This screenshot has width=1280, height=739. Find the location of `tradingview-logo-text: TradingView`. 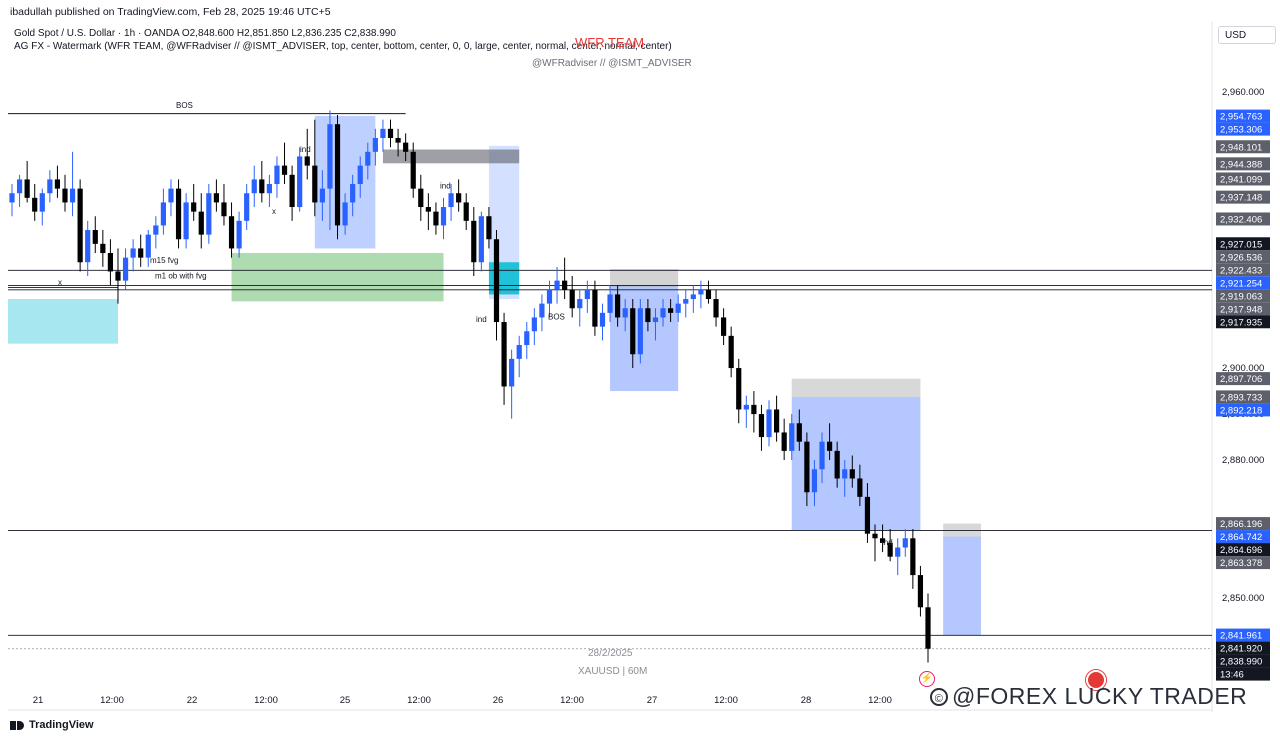

tradingview-logo-text: TradingView is located at coordinates (61, 725).